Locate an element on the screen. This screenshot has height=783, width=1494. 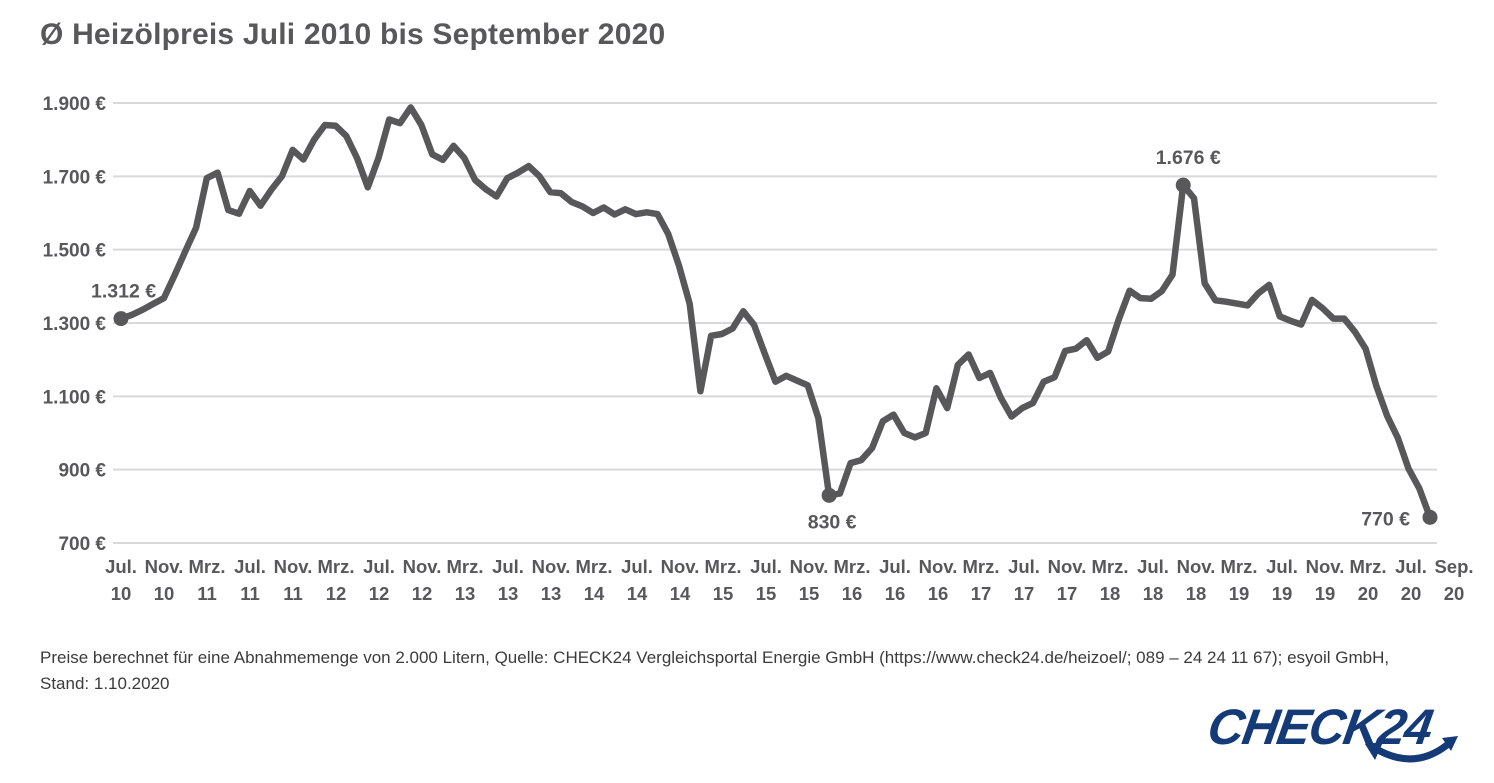
y-tick-label: 1.300 € is located at coordinates (75, 324).